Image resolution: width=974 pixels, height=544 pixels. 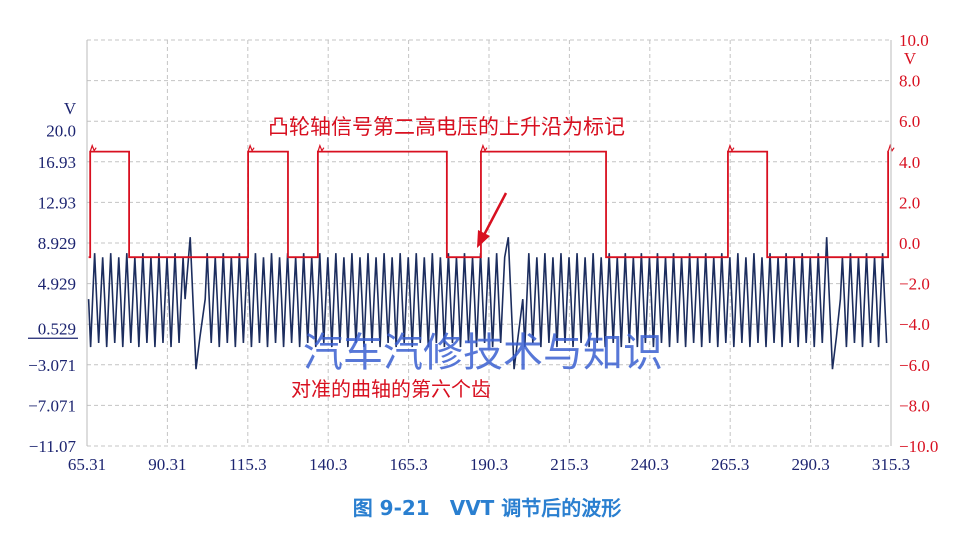 I want to click on arrow-line, so click(x=495, y=214).